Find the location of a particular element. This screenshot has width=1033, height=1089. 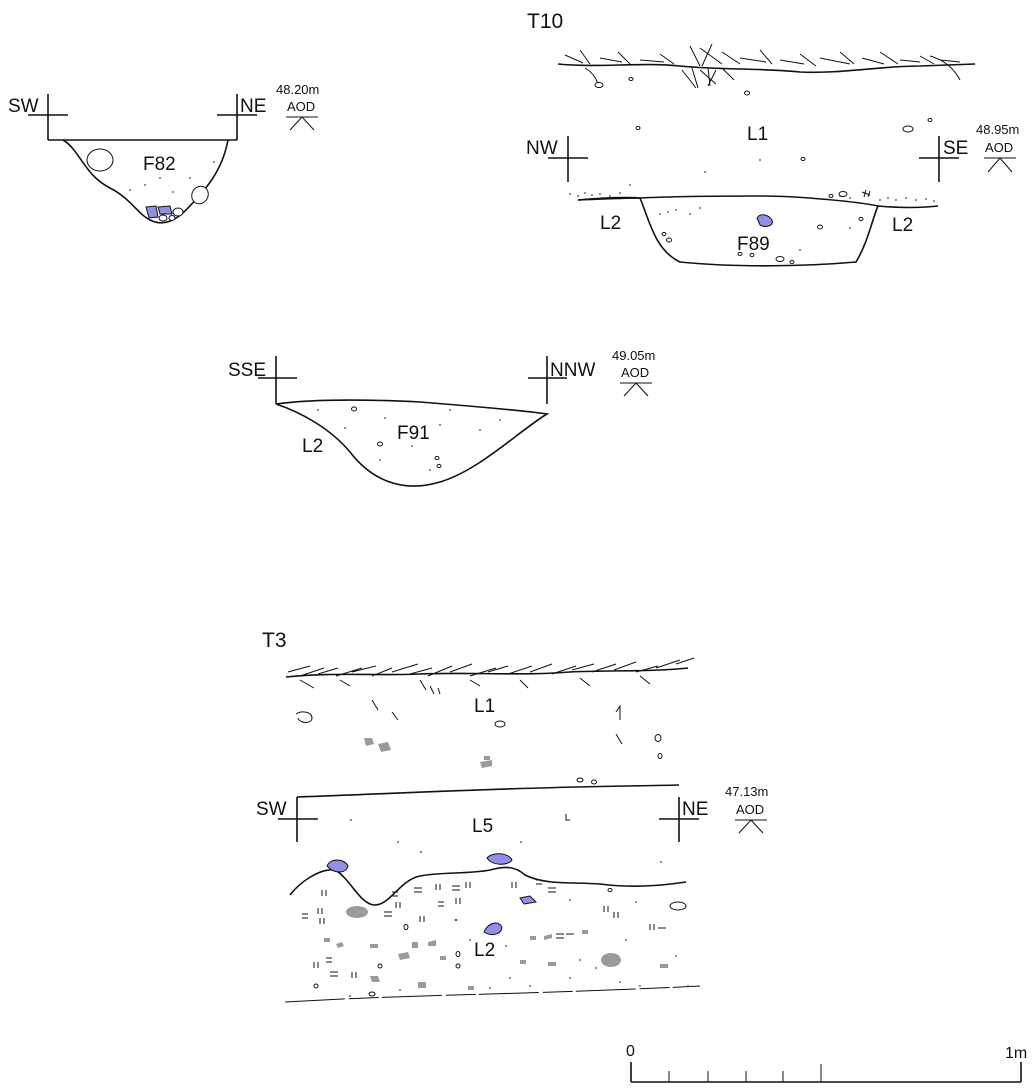

feature-cut-f82 is located at coordinates (145, 181).